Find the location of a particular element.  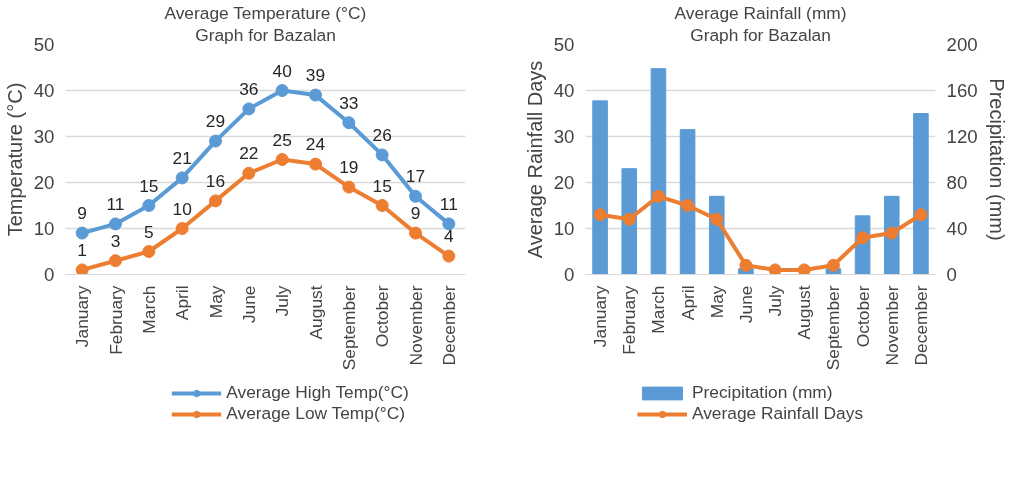

data-label: 25 is located at coordinates (282, 139).